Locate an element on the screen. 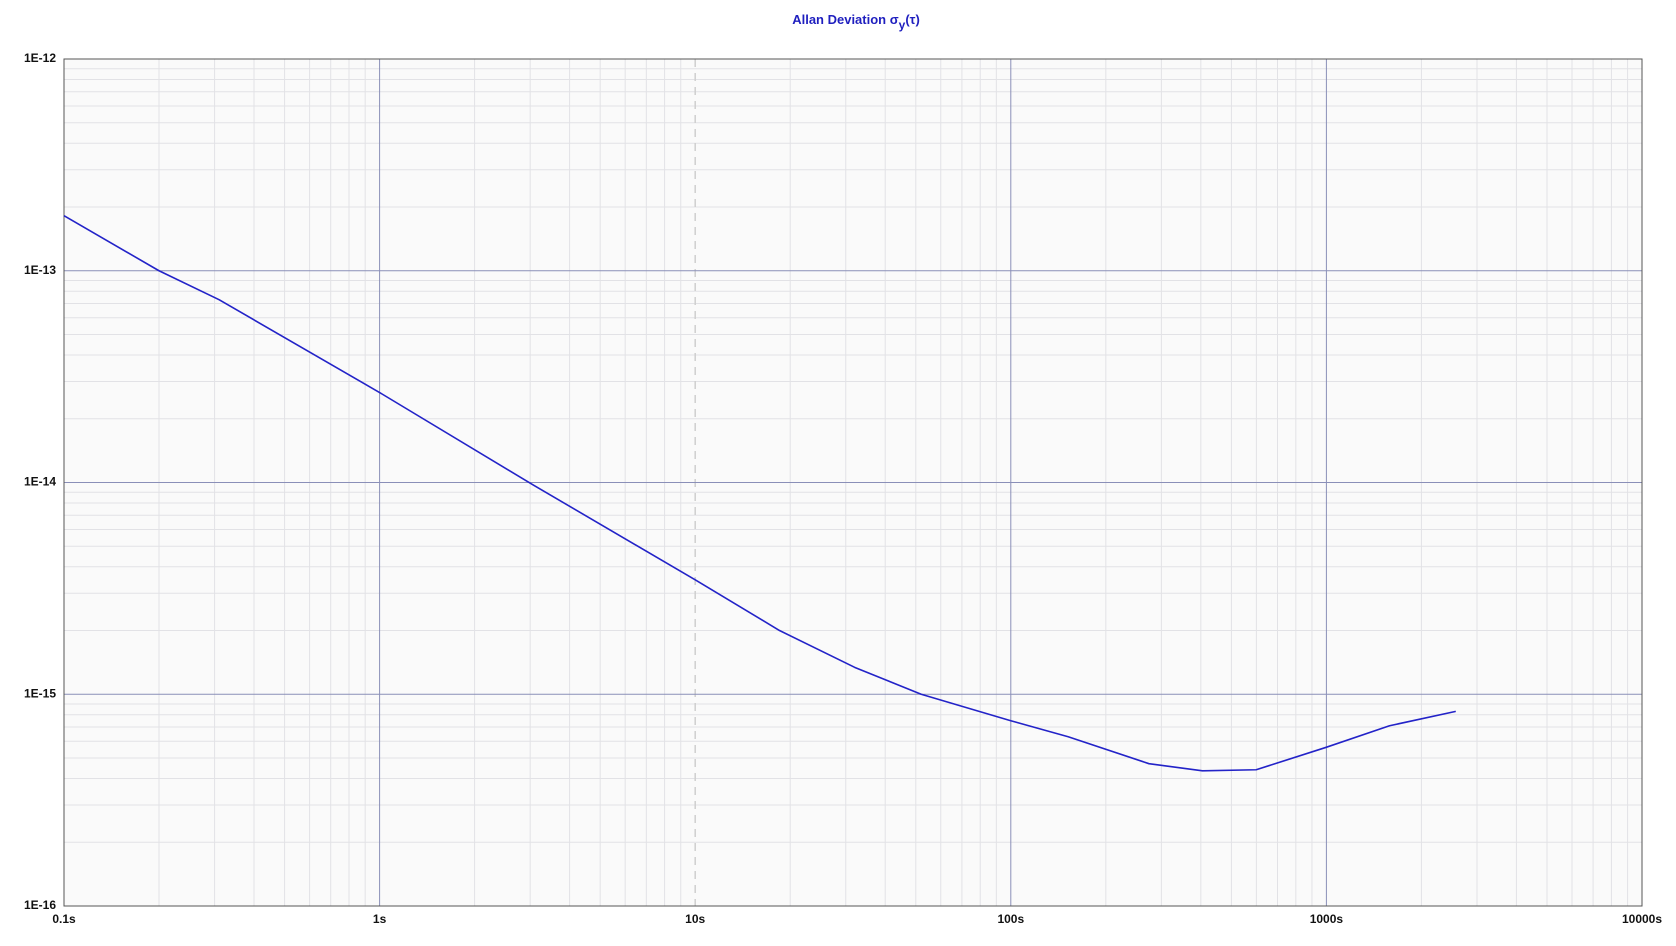 The width and height of the screenshot is (1676, 946). x-tick-label: 10000s is located at coordinates (1642, 919).